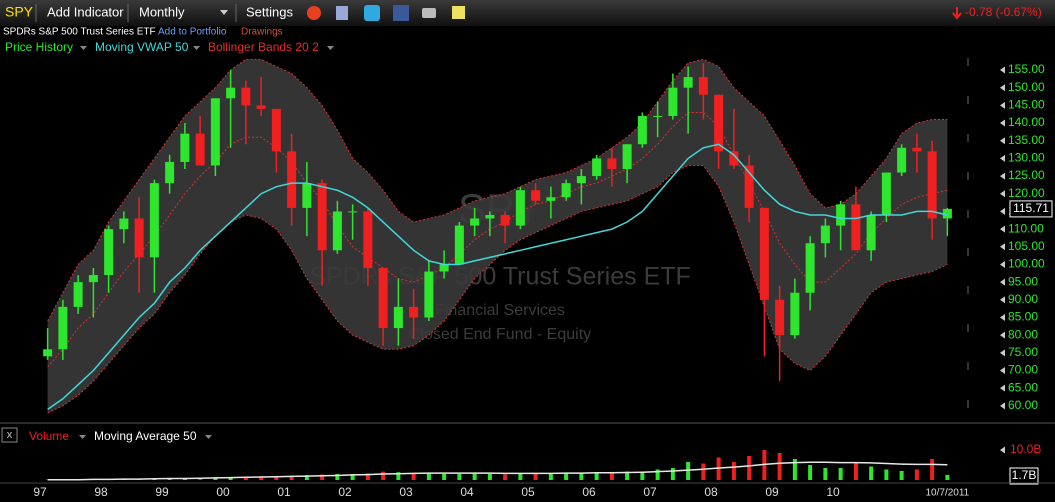  I want to click on interval-select: Monthly, so click(162, 11).